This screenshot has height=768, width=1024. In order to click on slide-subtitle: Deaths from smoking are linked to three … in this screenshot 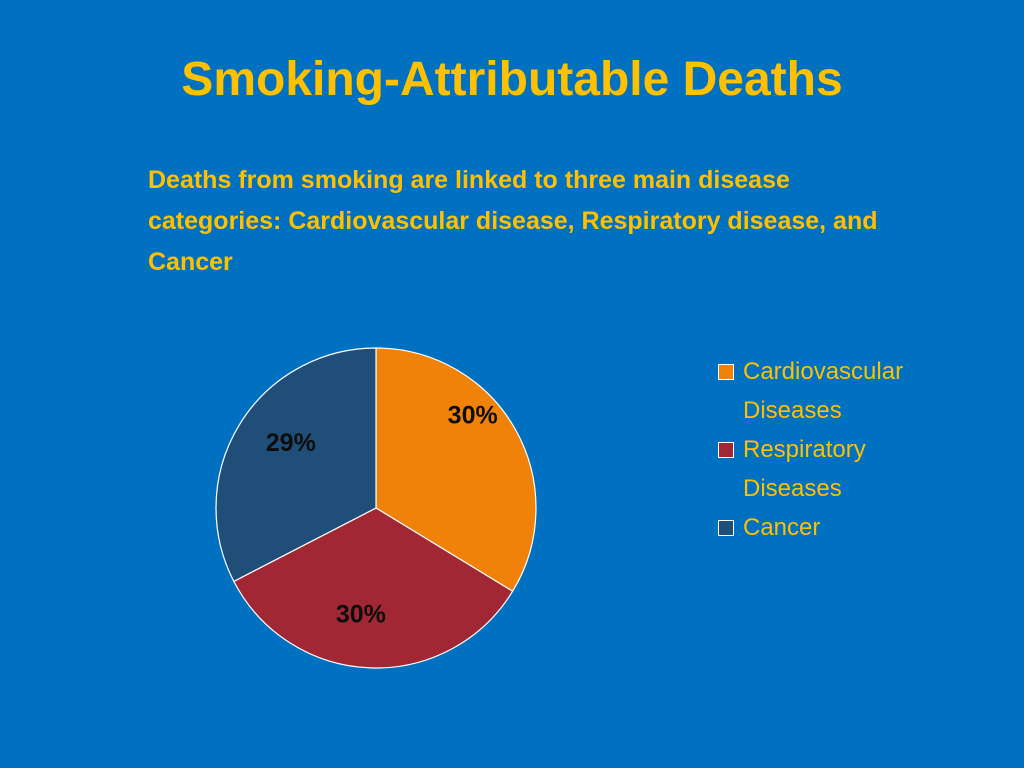, I will do `click(513, 221)`.